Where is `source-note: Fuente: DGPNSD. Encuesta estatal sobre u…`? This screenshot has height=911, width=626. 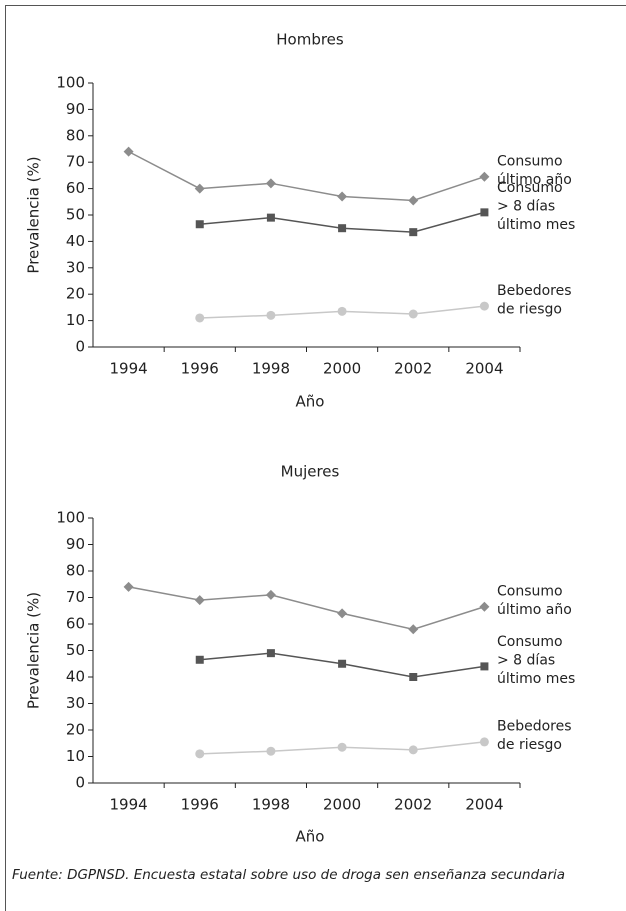 source-note: Fuente: DGPNSD. Encuesta estatal sobre u… is located at coordinates (289, 875).